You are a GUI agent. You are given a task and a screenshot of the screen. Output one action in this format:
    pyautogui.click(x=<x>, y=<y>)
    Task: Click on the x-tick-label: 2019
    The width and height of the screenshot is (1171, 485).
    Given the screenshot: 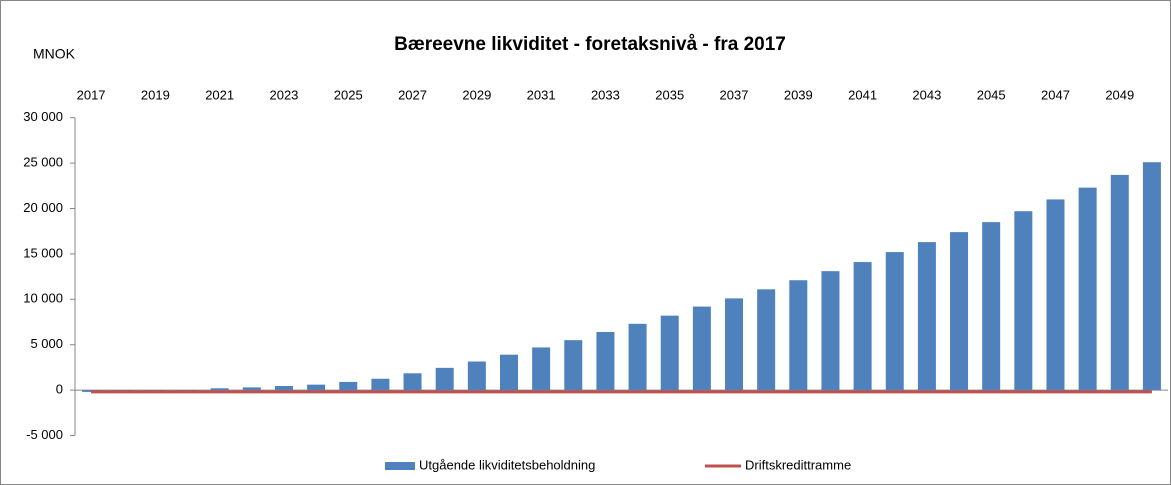 What is the action you would take?
    pyautogui.click(x=155, y=94)
    